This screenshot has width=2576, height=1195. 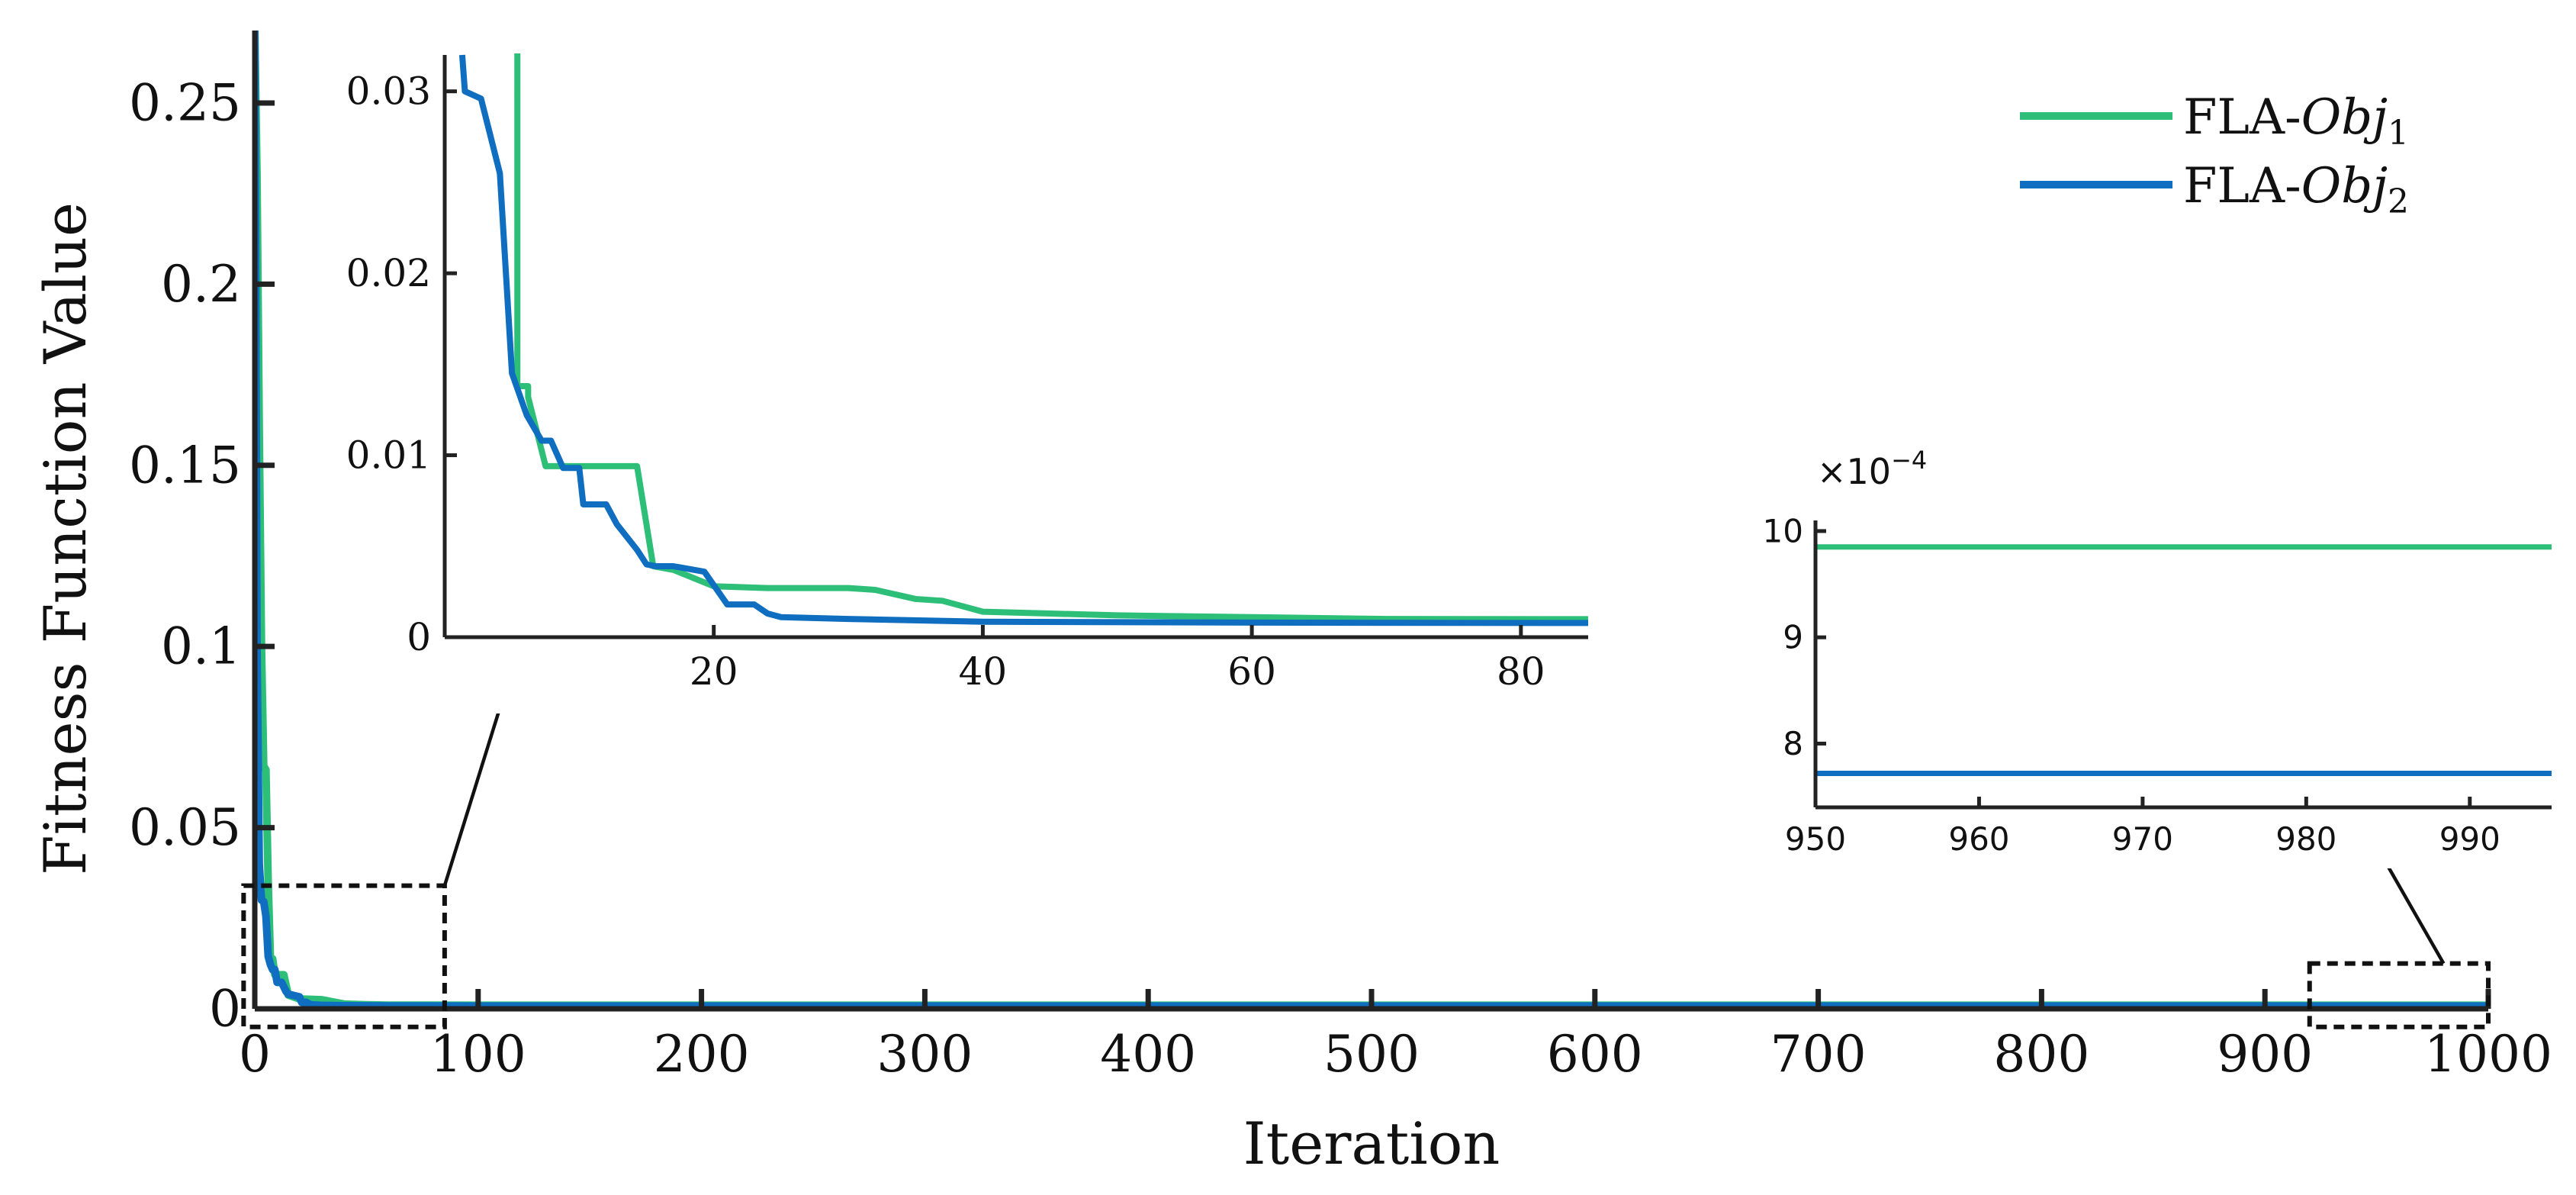 I want to click on main-y-tick-label: 0.2, so click(x=201, y=284).